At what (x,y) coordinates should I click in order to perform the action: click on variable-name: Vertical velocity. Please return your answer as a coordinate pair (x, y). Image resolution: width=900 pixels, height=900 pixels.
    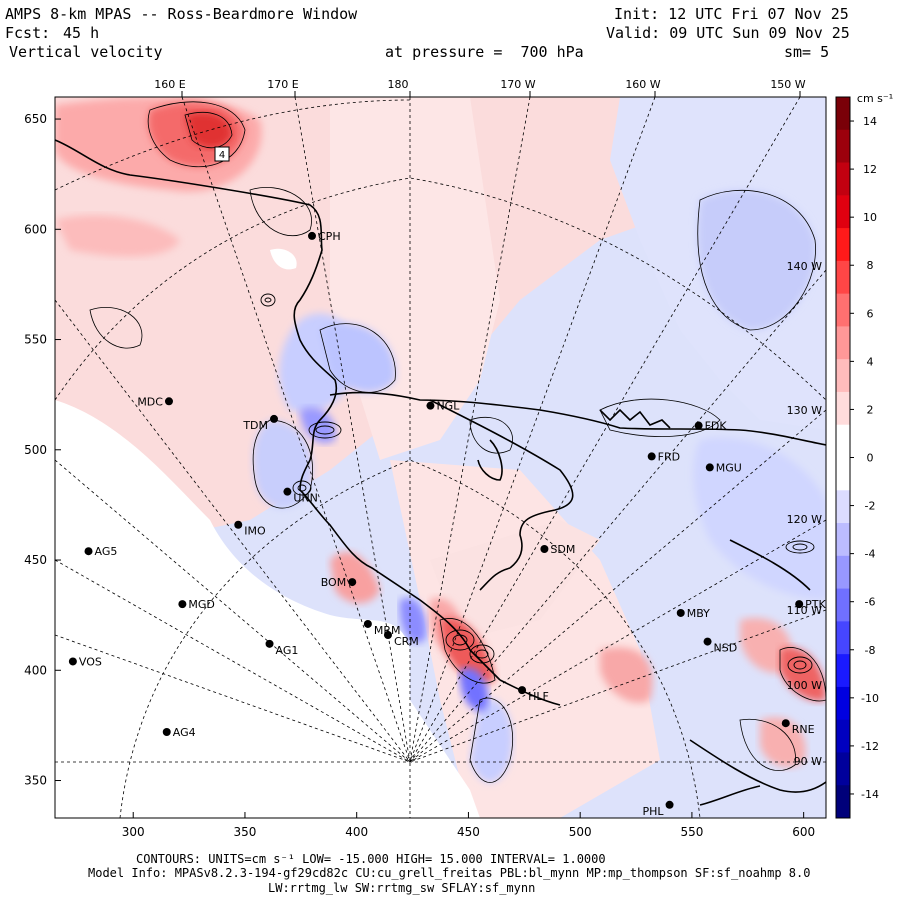
    Looking at the image, I should click on (86, 52).